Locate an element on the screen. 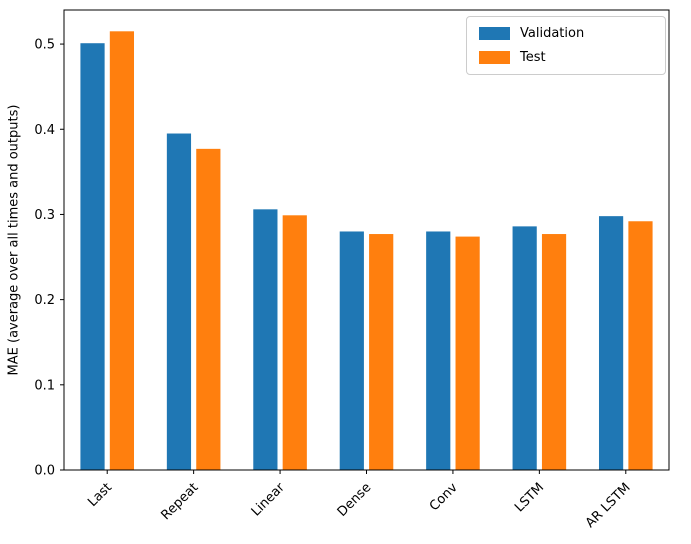 Image resolution: width=691 pixels, height=544 pixels. test-color-swatch is located at coordinates (494, 57).